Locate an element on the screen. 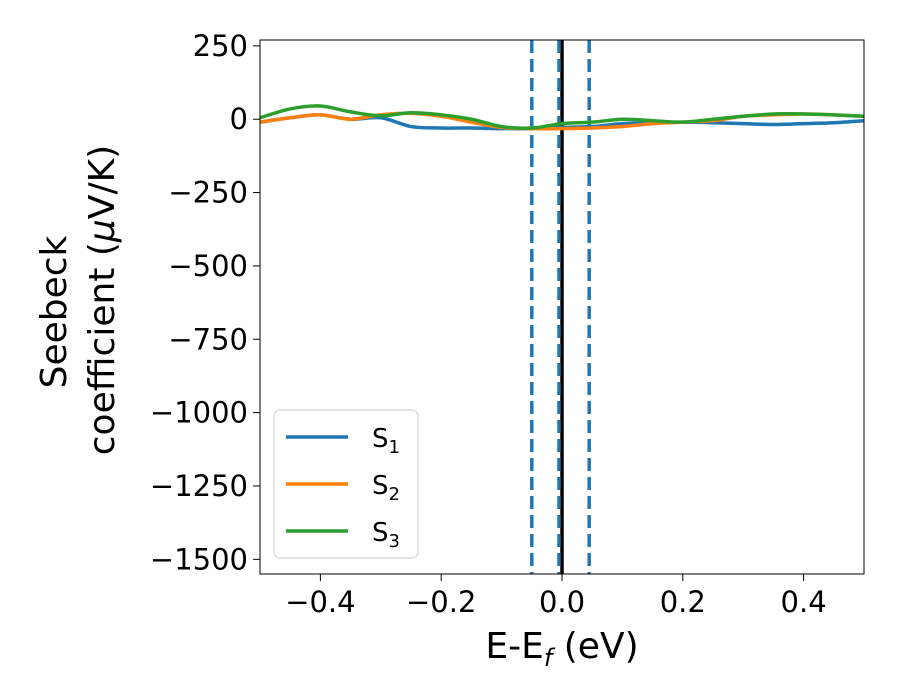 The width and height of the screenshot is (900, 700). x-tick-label: −0.2 is located at coordinates (441, 602).